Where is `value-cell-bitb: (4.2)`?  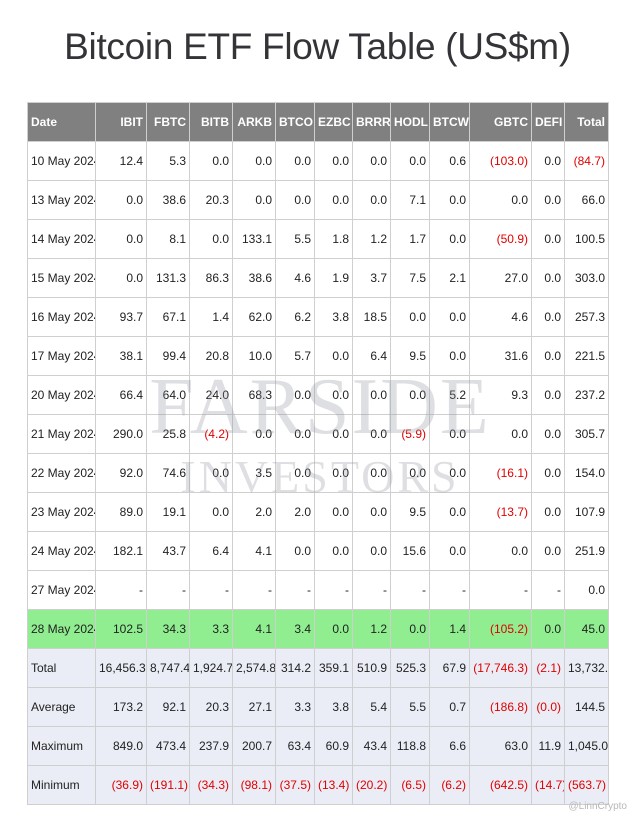
value-cell-bitb: (4.2) is located at coordinates (211, 434).